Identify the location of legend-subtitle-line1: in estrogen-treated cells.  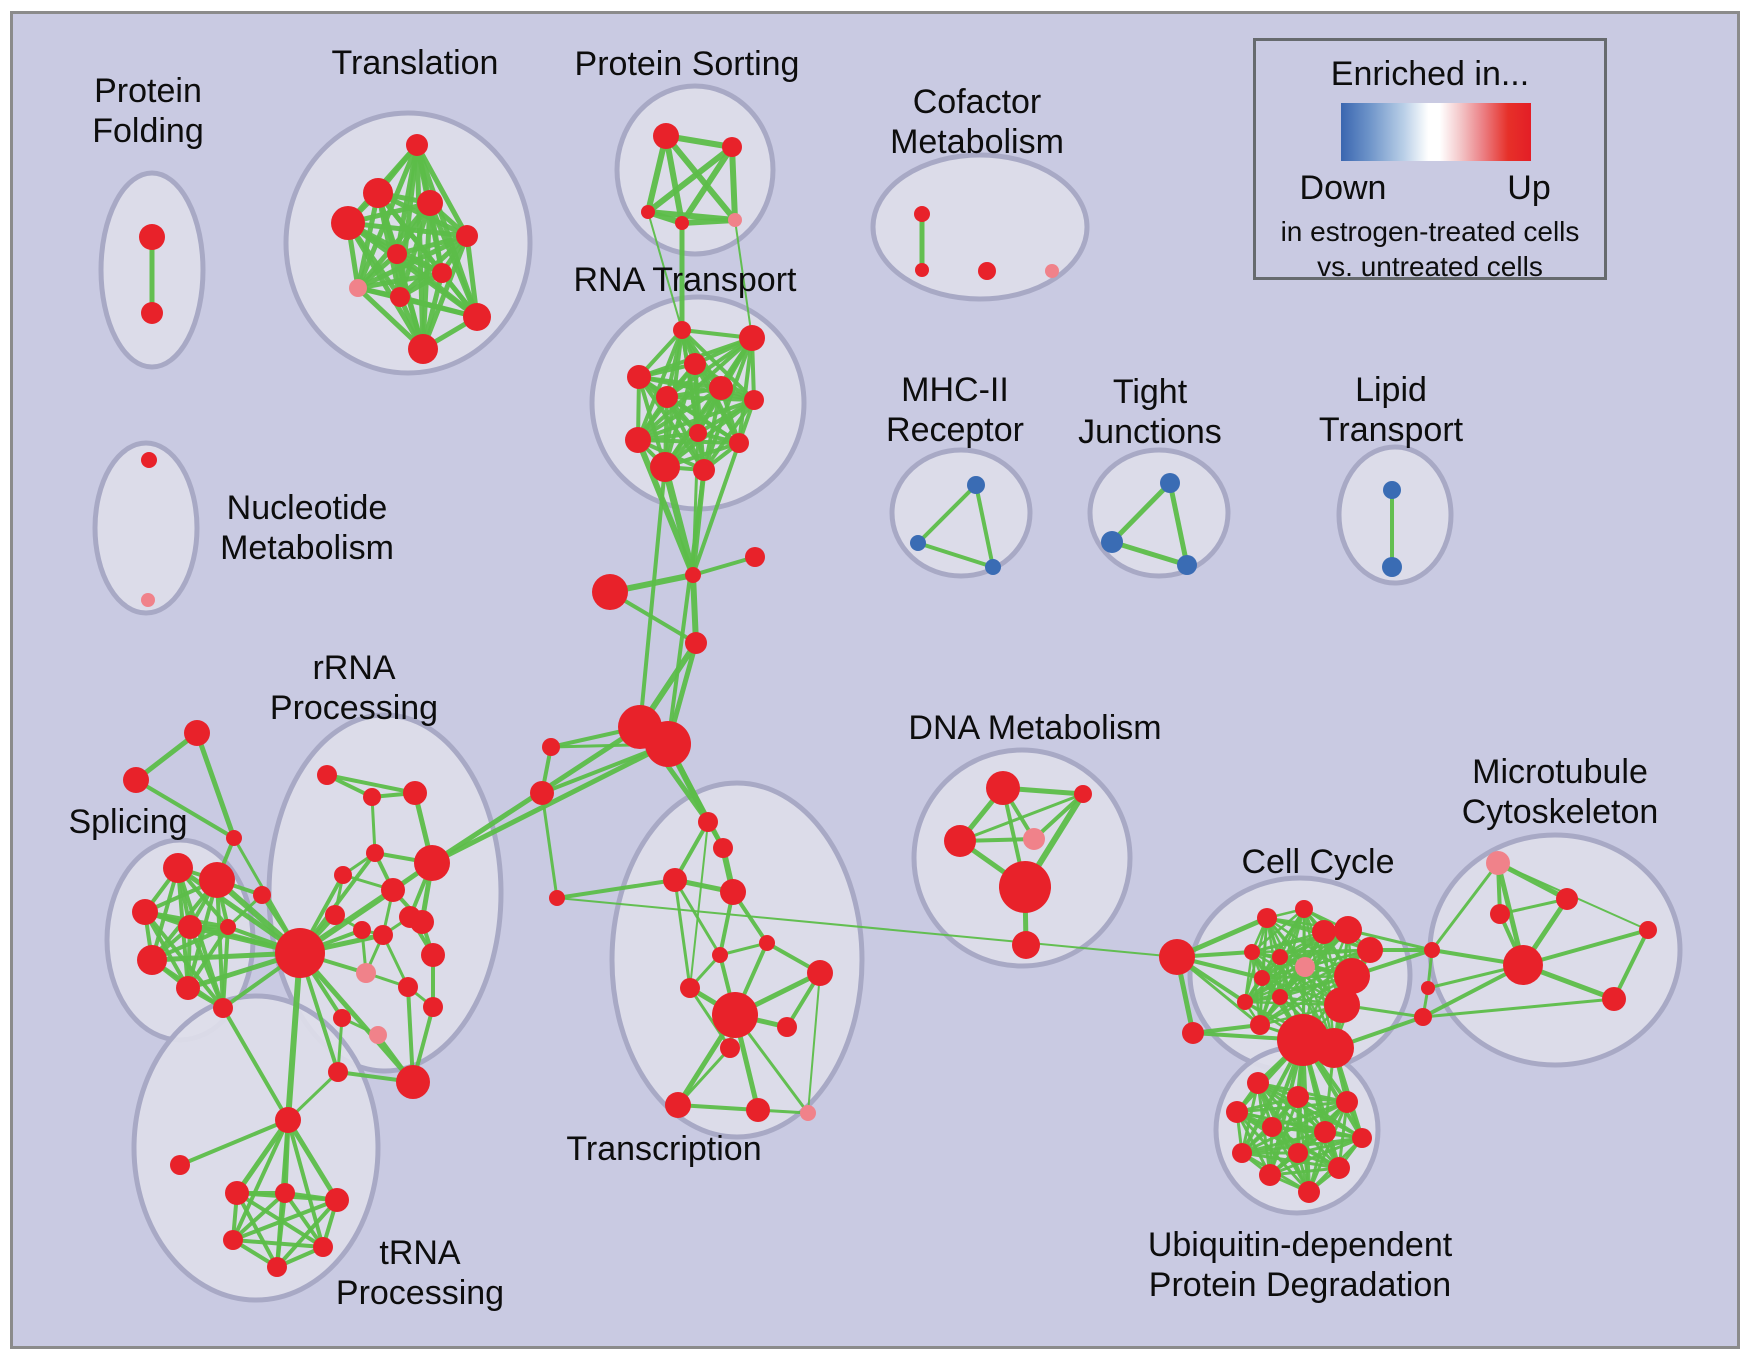
(1430, 231).